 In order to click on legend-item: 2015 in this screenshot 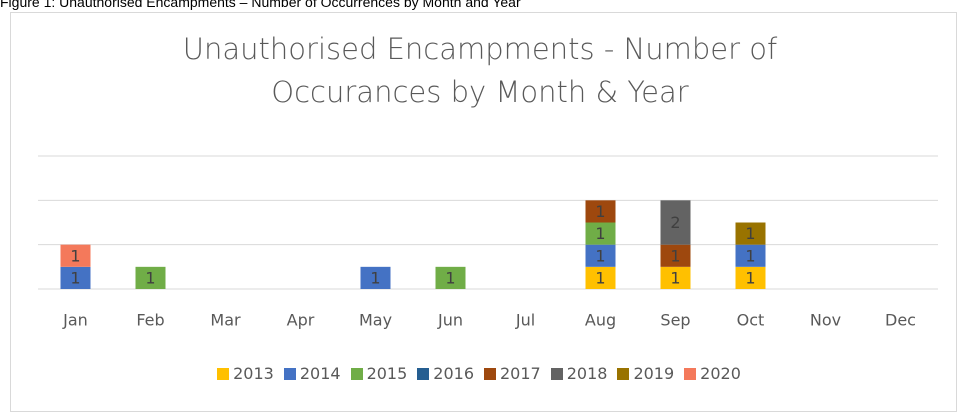, I will do `click(379, 373)`.